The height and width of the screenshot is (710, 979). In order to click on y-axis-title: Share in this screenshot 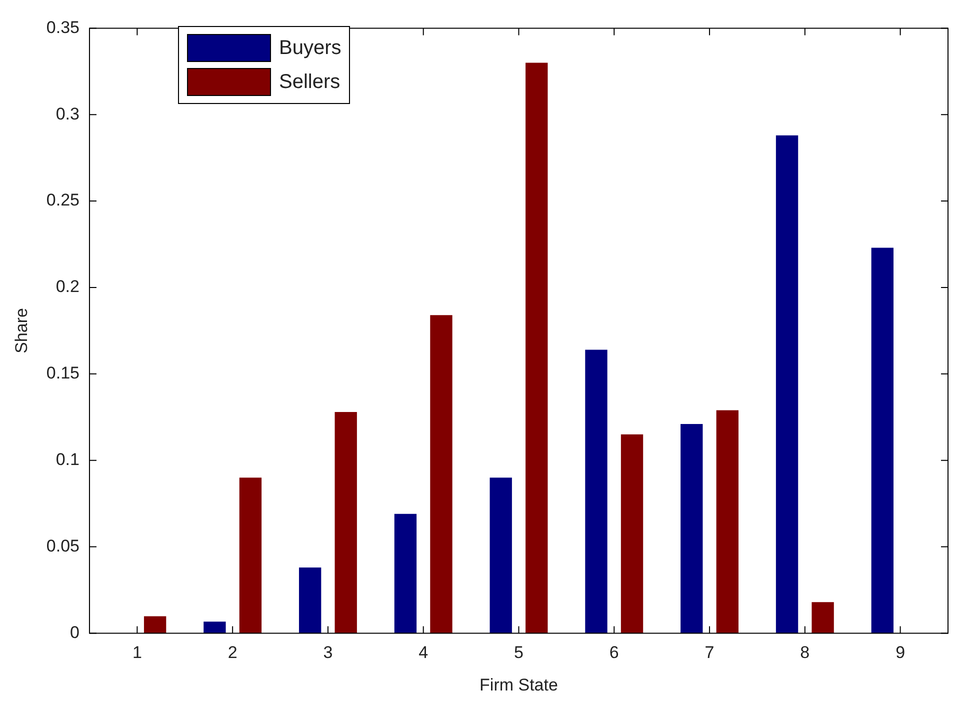, I will do `click(21, 331)`.